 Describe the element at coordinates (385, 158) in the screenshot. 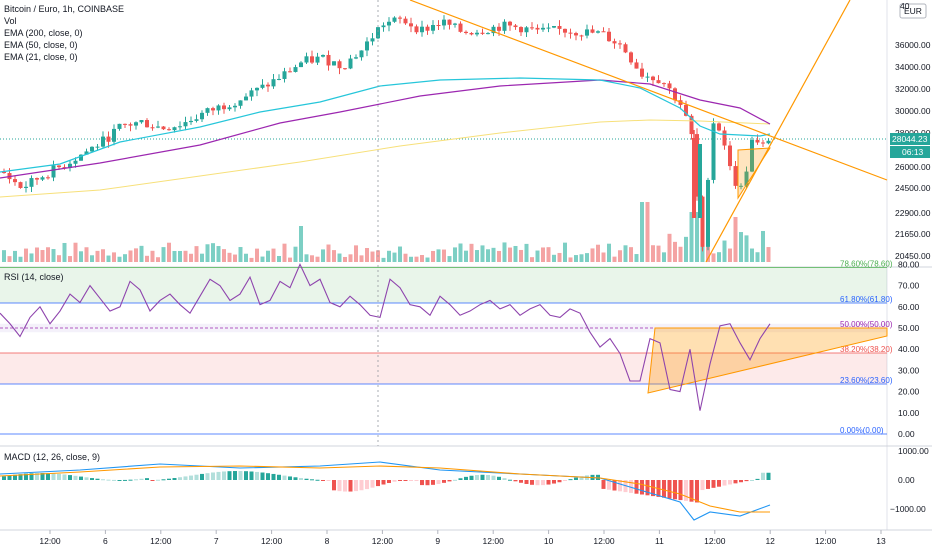

I see `ema200-line` at that location.